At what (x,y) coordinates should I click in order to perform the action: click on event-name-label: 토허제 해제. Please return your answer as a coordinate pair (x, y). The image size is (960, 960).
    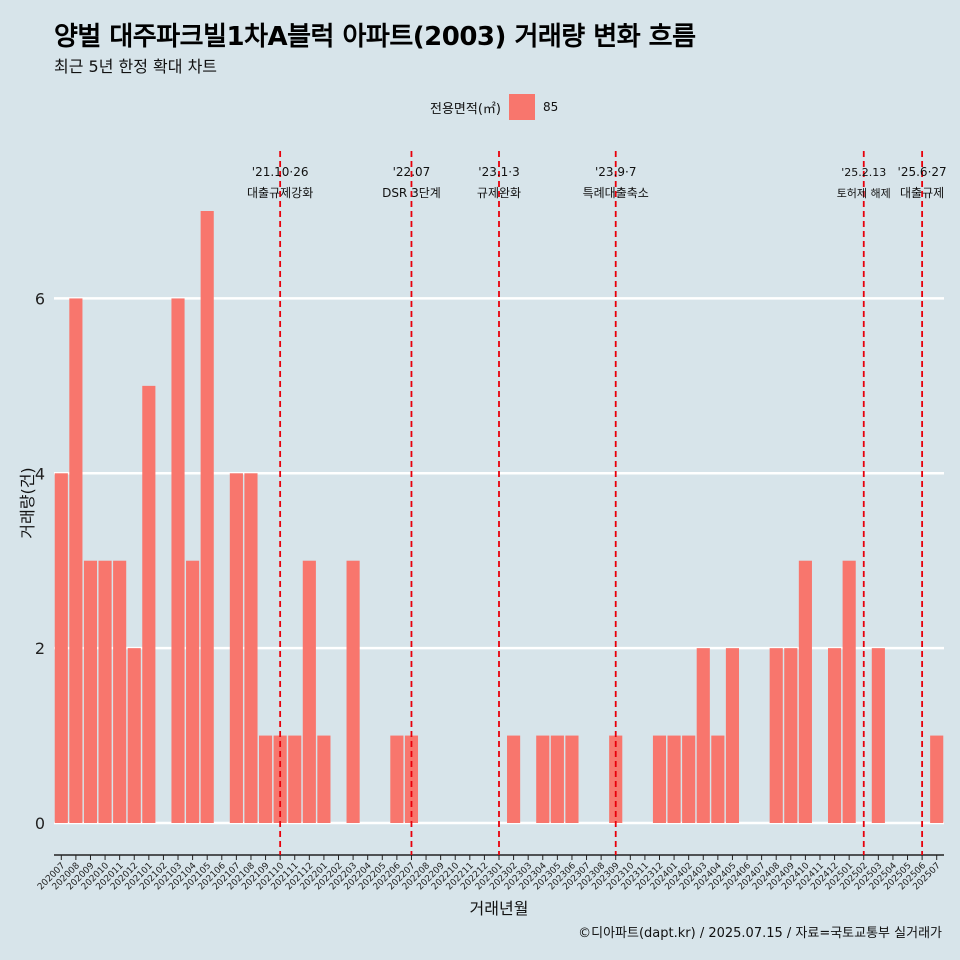
    Looking at the image, I should click on (864, 193).